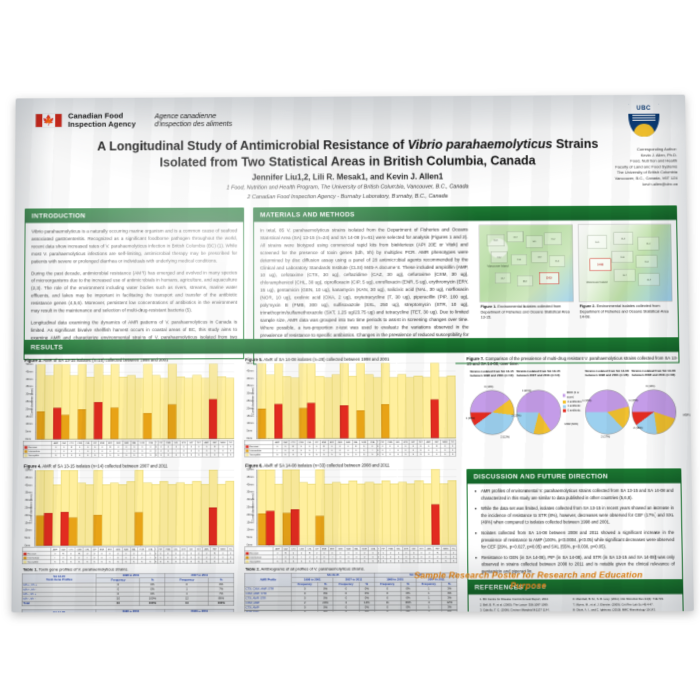  What do you see at coordinates (102, 120) in the screenshot?
I see `cfia-wordmark-en: Canadian Food Inspection Agency` at bounding box center [102, 120].